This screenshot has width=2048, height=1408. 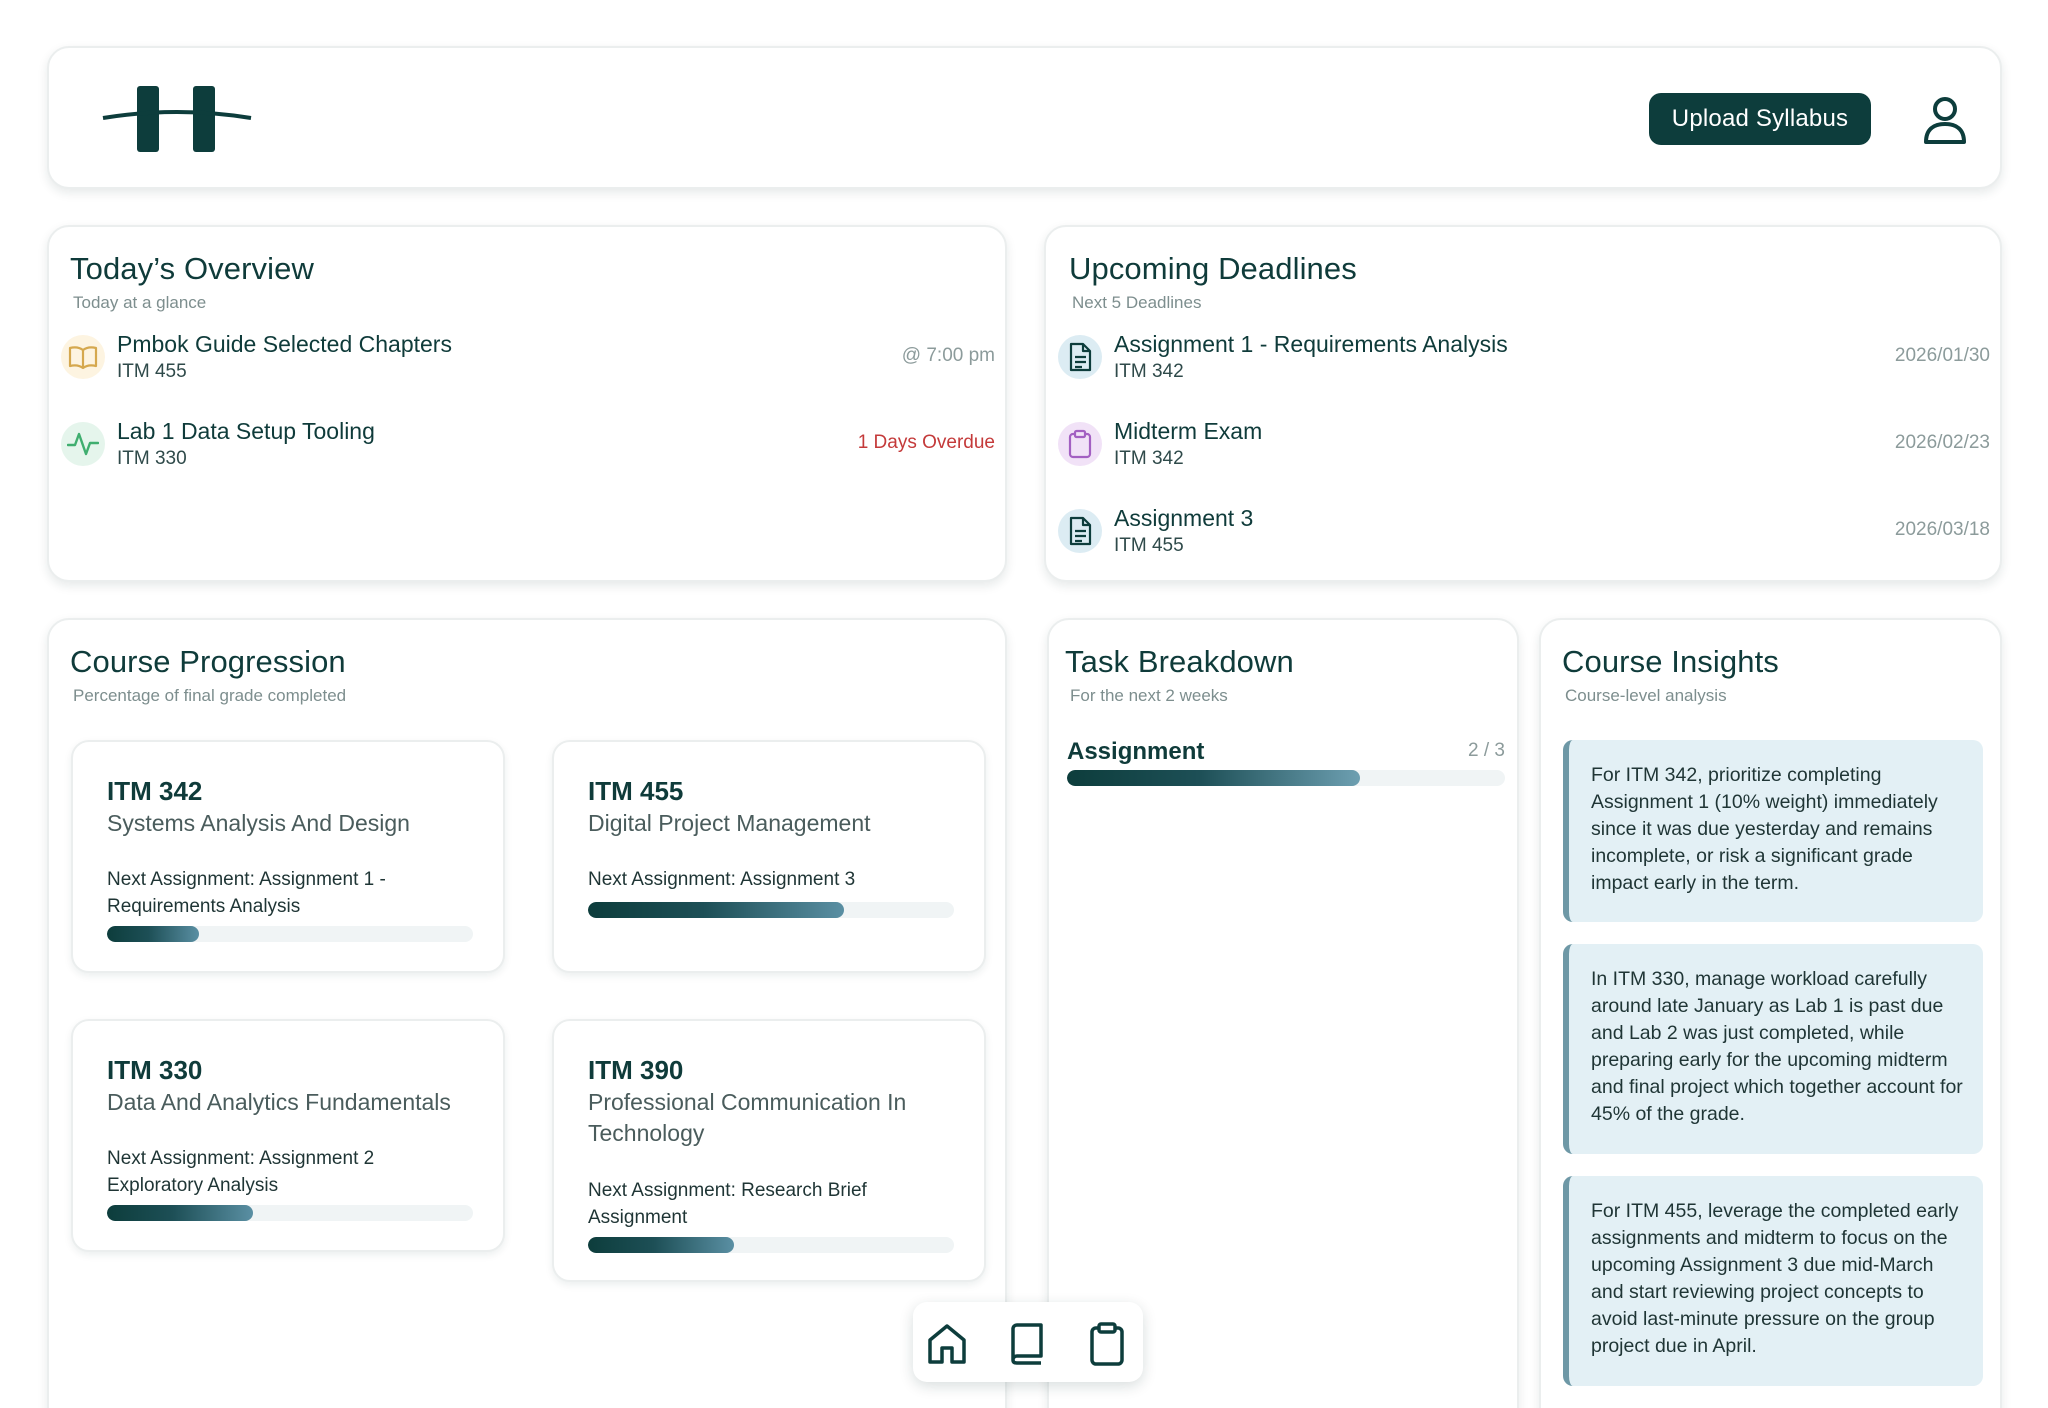 I want to click on course-name: Professional Communication In Technology, so click(x=747, y=1117).